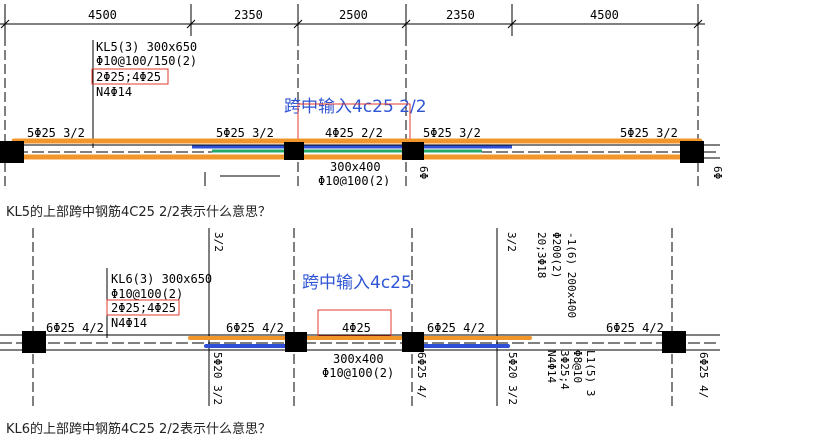 Image resolution: width=813 pixels, height=437 pixels. What do you see at coordinates (138, 212) in the screenshot?
I see `question-1: KL5的上部跨中钢筋4C25 2/2表示什么意思？` at bounding box center [138, 212].